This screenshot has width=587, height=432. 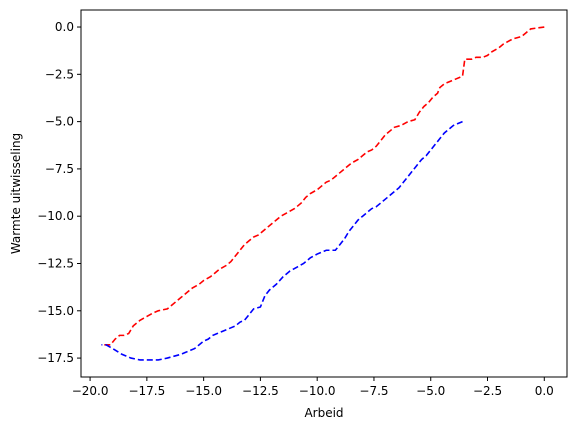 What do you see at coordinates (487, 391) in the screenshot?
I see `x-tick-label: −2.5` at bounding box center [487, 391].